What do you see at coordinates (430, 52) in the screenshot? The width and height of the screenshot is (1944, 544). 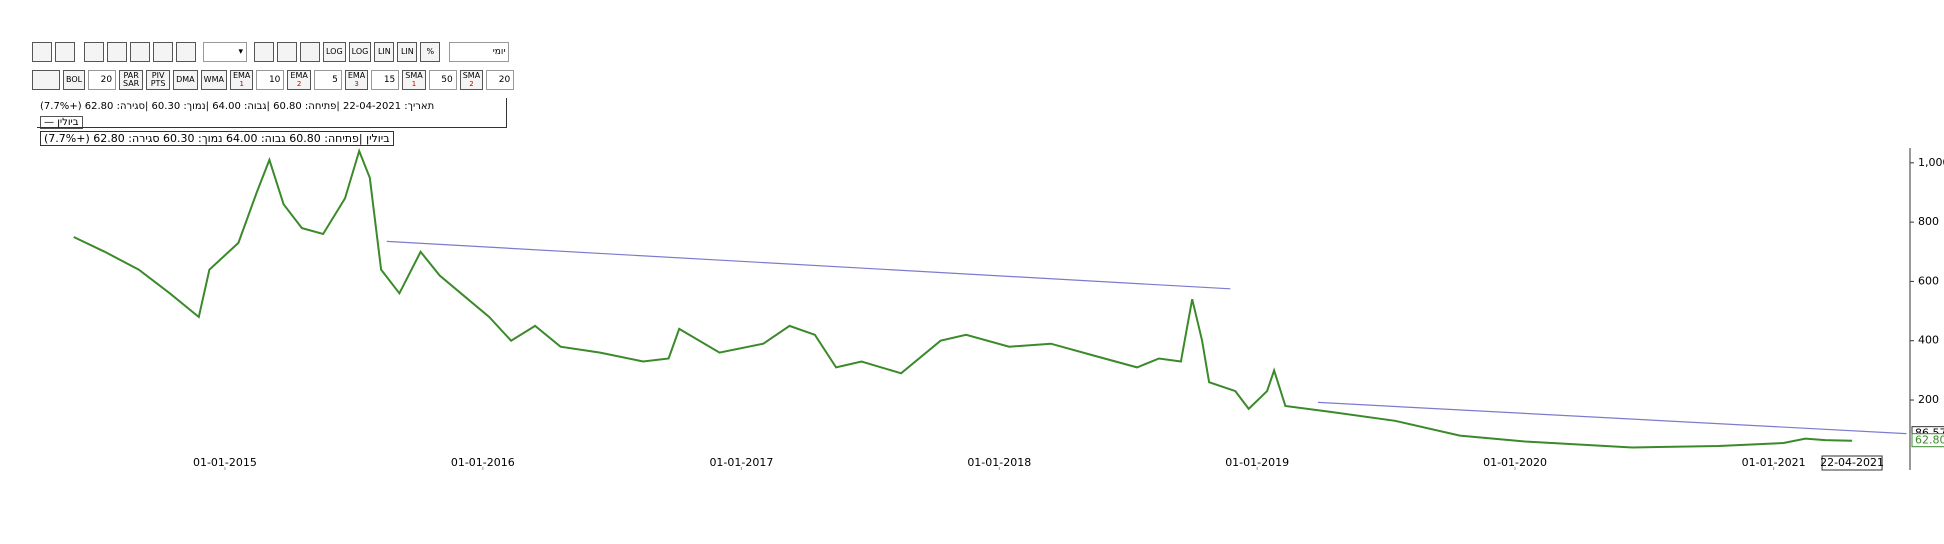 I see `scale-button: %` at bounding box center [430, 52].